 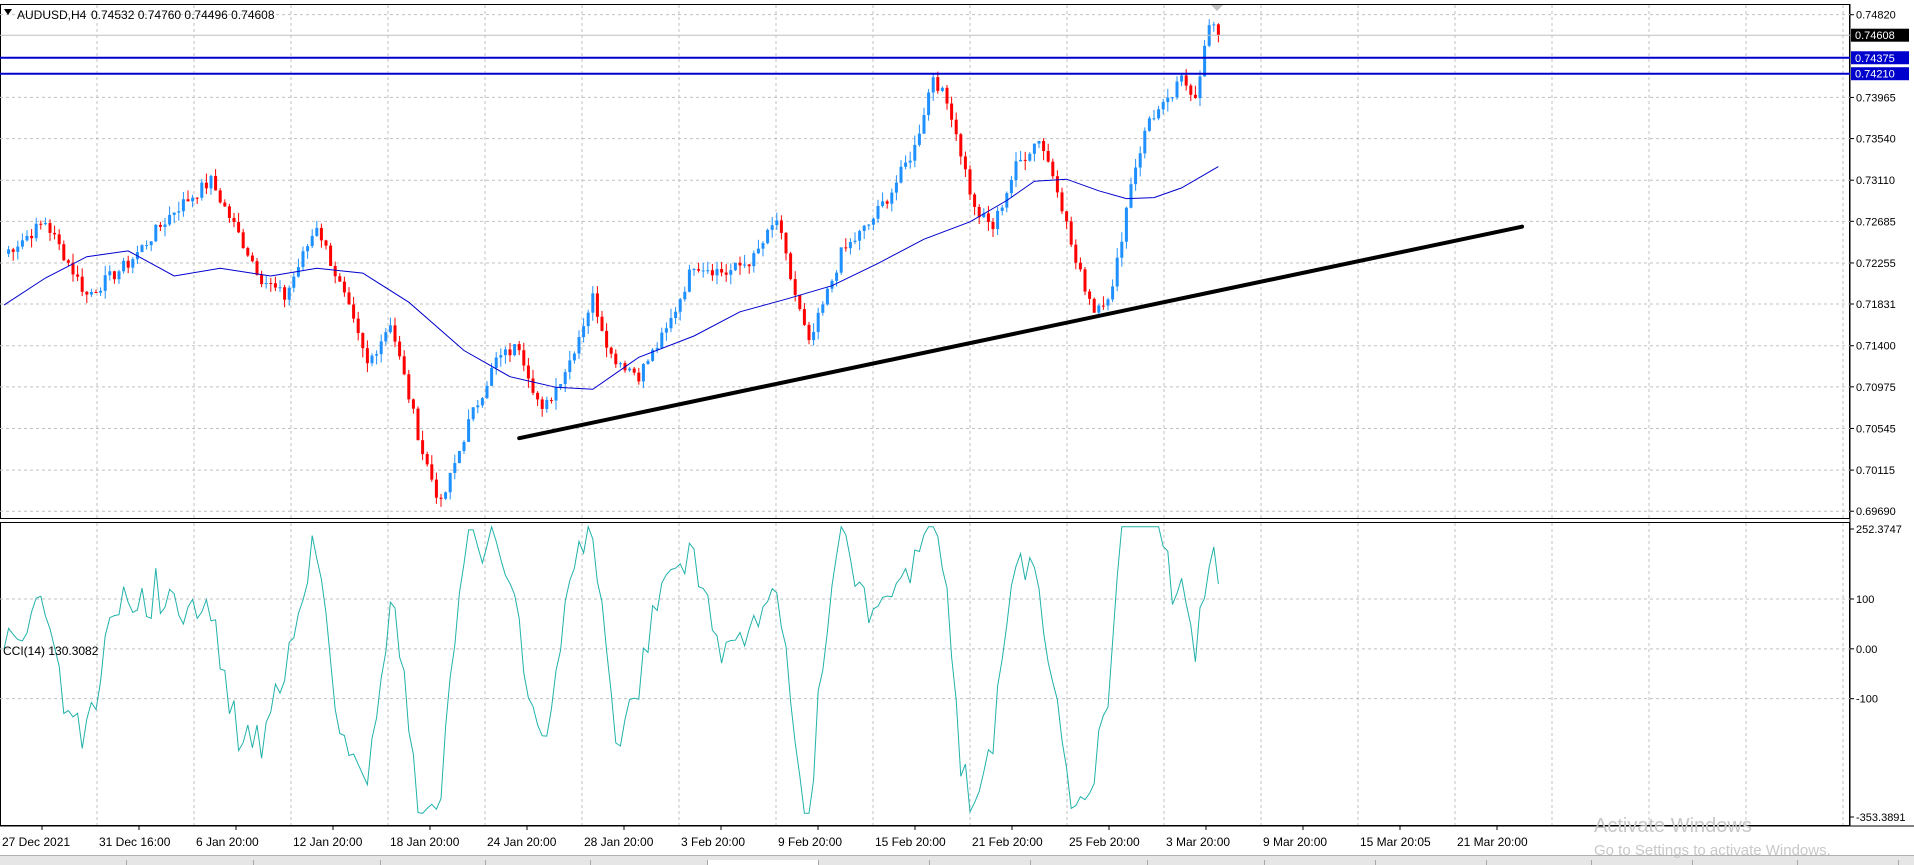 What do you see at coordinates (910, 842) in the screenshot?
I see `time-tick-label: 15 Feb 20:00` at bounding box center [910, 842].